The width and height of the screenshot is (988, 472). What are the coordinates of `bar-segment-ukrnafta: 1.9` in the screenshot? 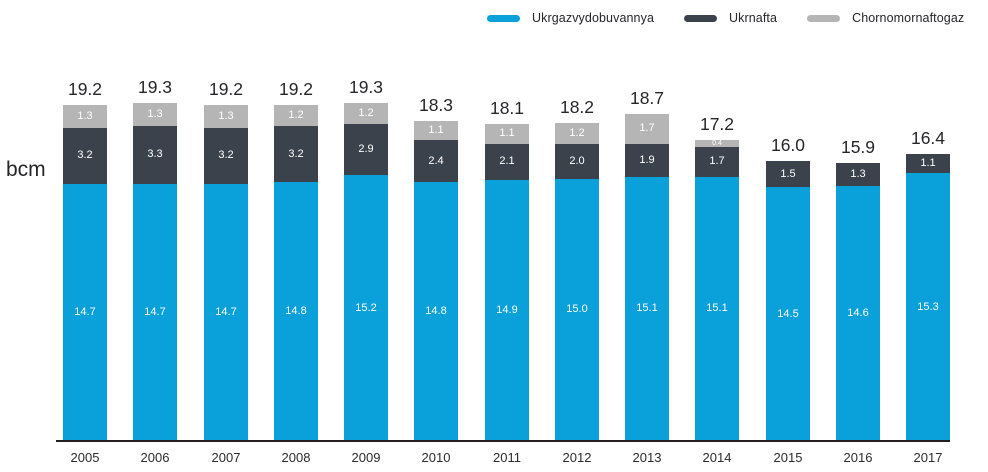 It's located at (647, 160).